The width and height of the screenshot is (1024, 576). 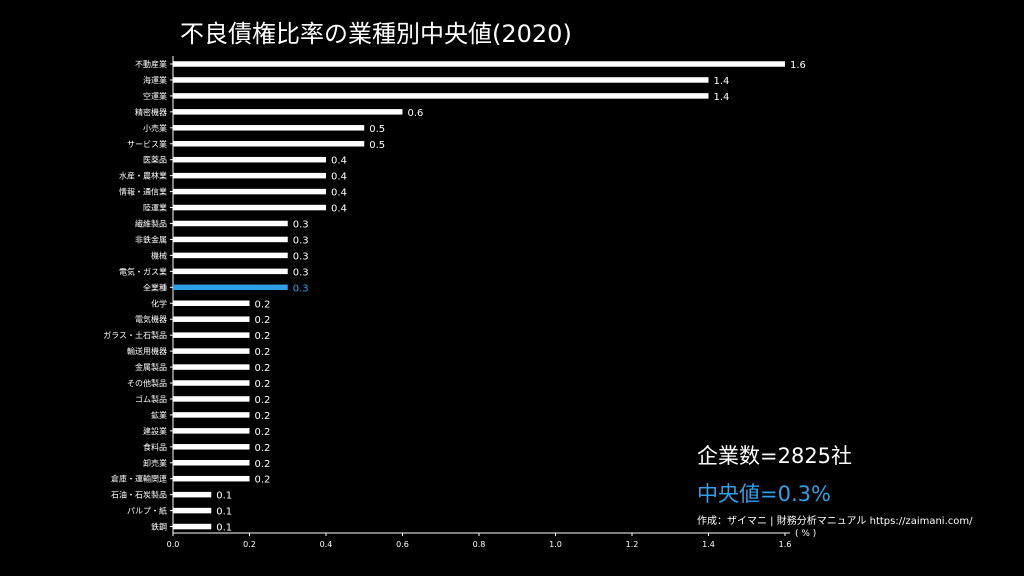 What do you see at coordinates (155, 463) in the screenshot?
I see `category-label: 卸売業` at bounding box center [155, 463].